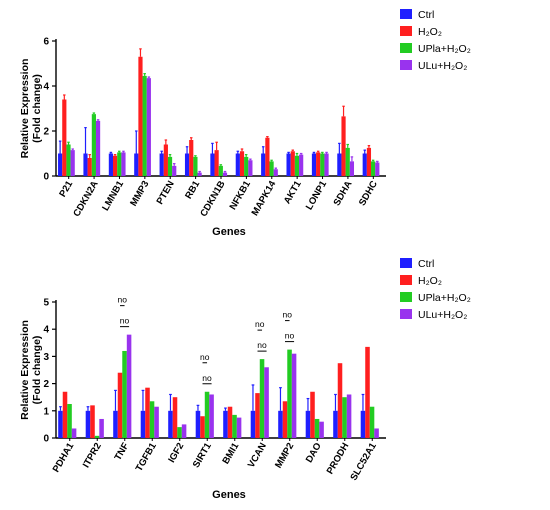 The height and width of the screenshot is (510, 550). Describe the element at coordinates (166, 193) in the screenshot. I see `x-tick-label: PTEN` at that location.